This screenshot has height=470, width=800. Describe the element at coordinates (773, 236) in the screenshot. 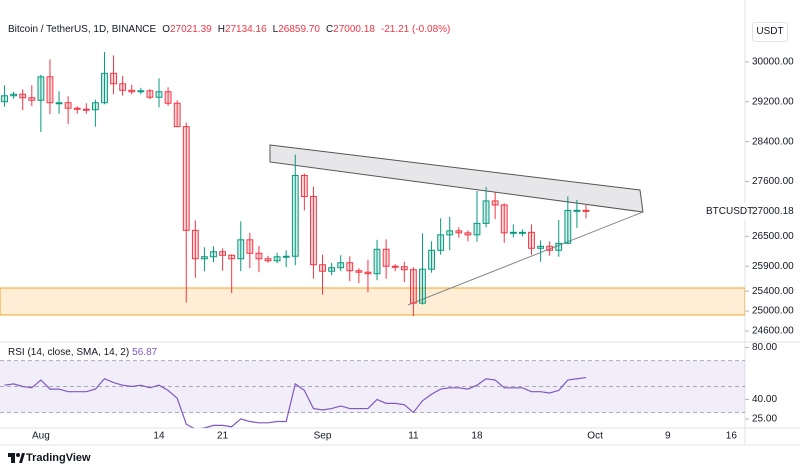

I see `y-tick-label: 26500.00` at that location.